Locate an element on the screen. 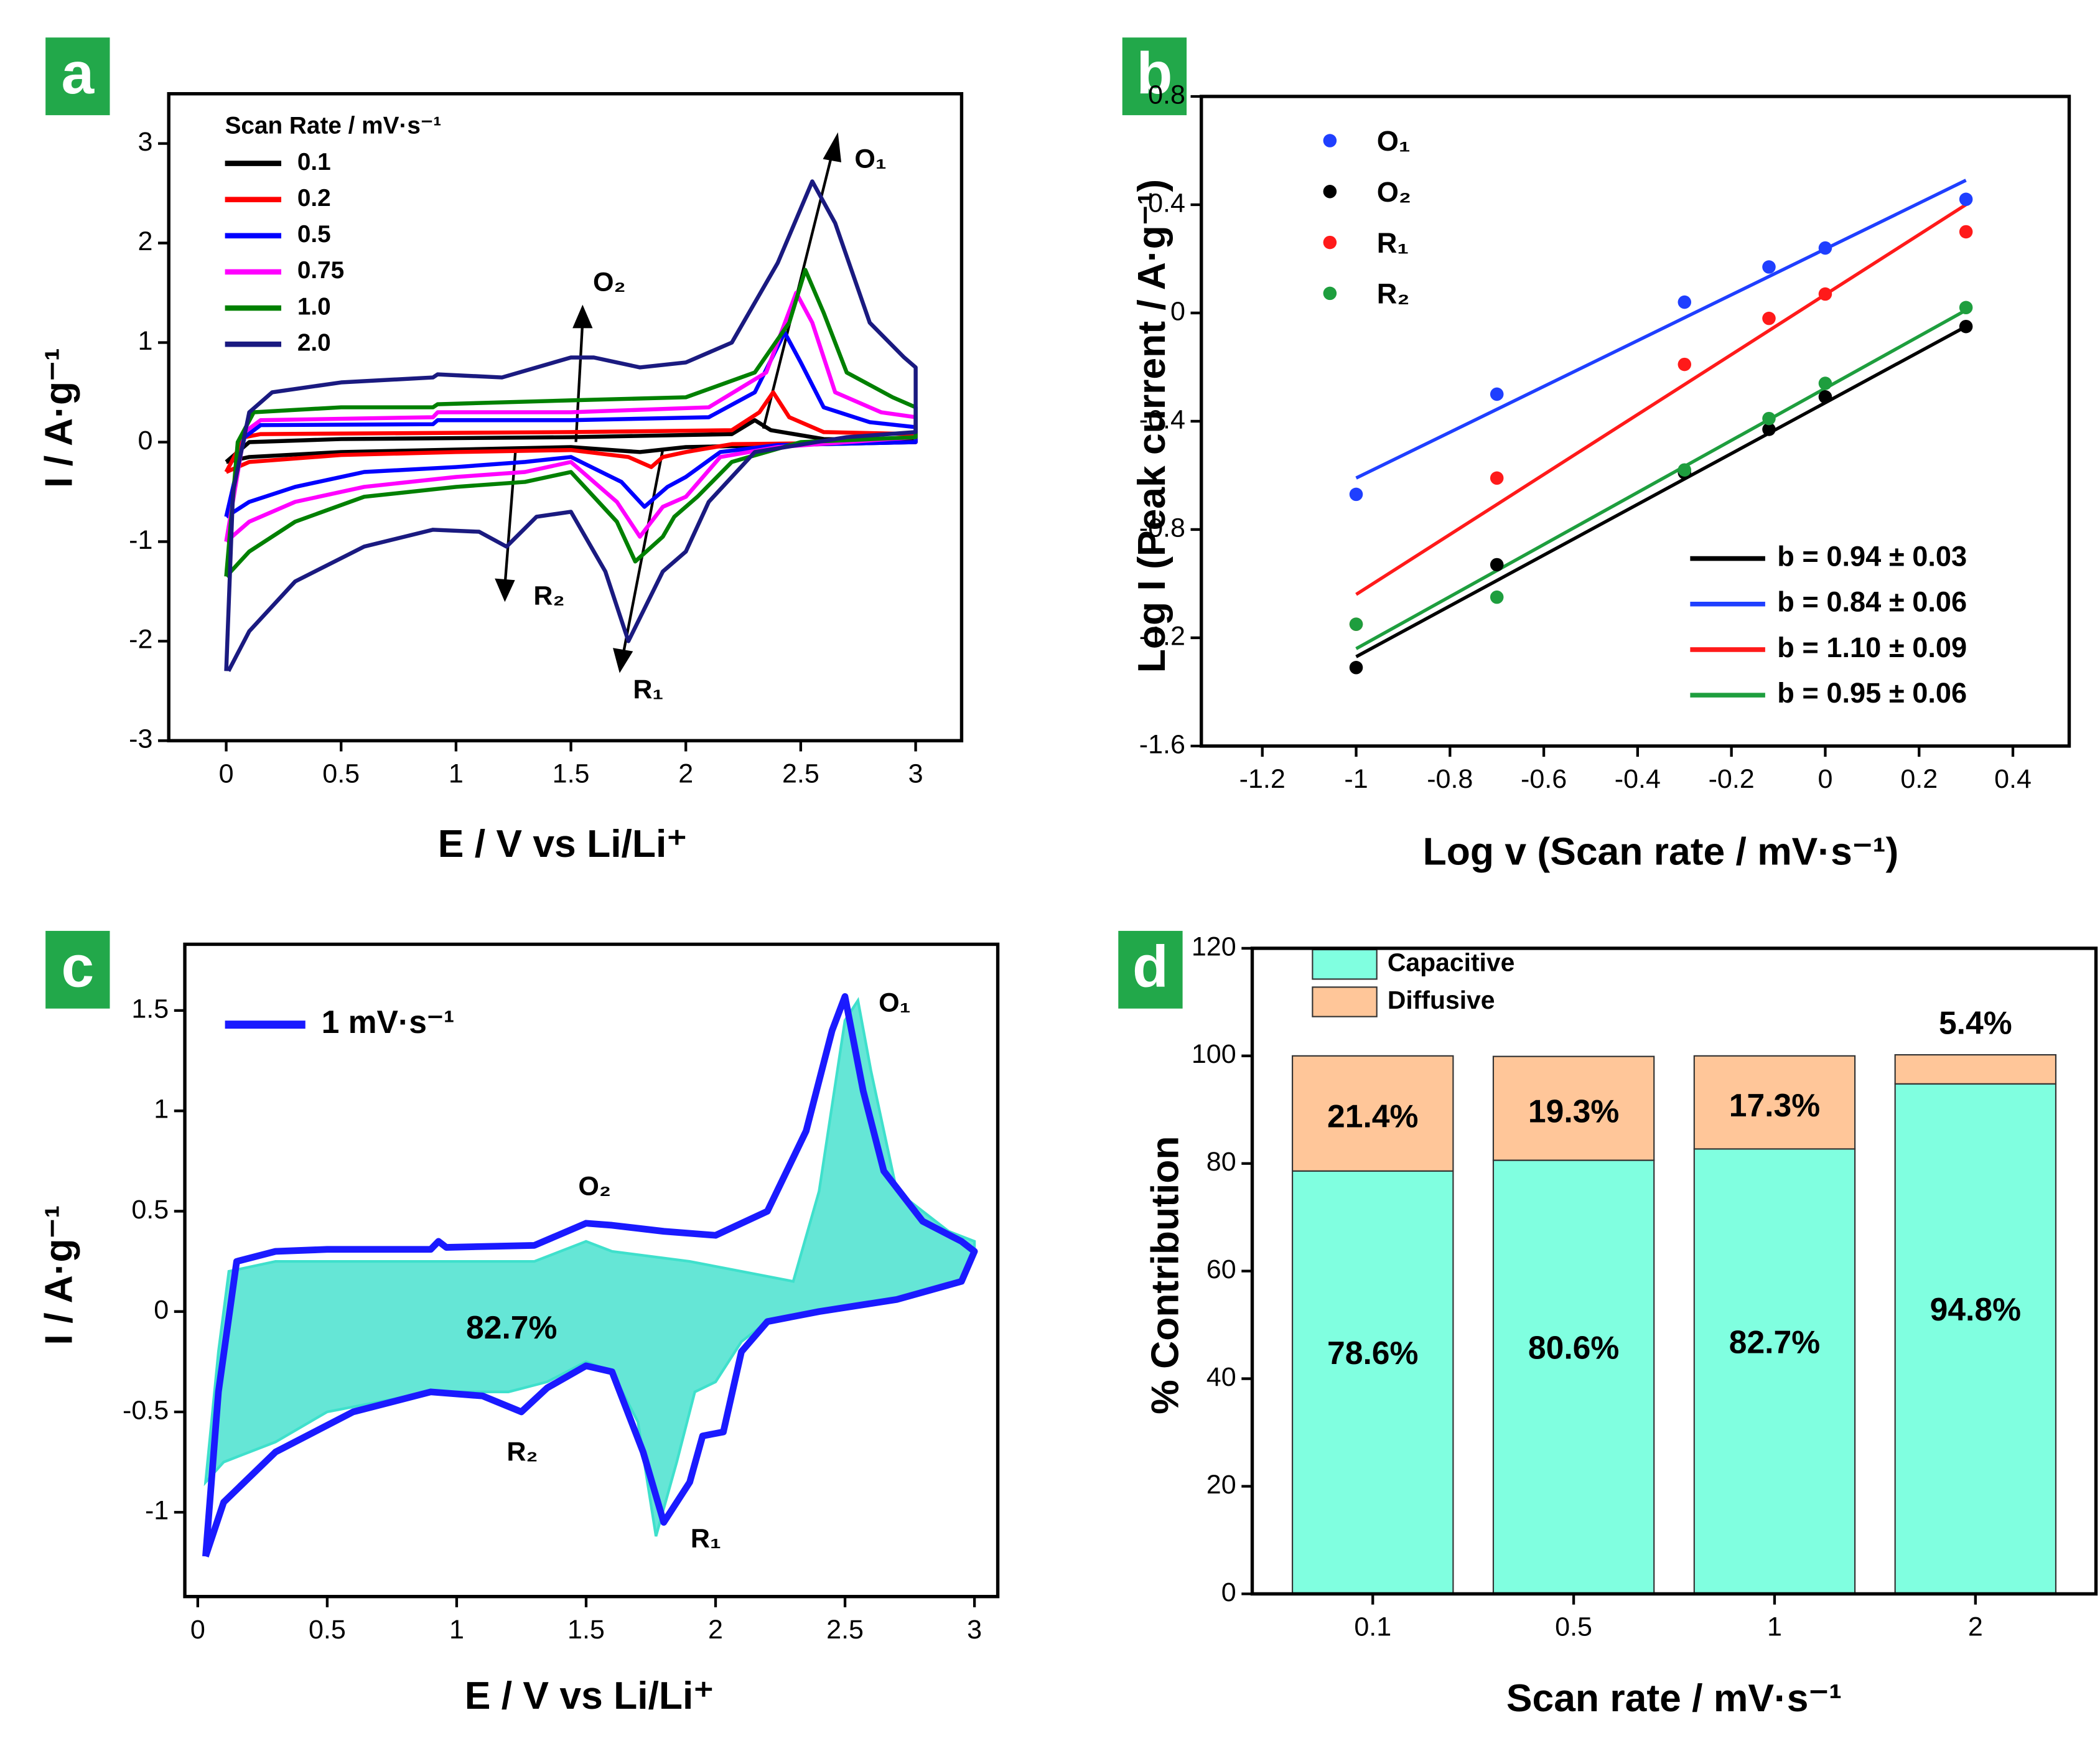 Image resolution: width=2100 pixels, height=1738 pixels. value-label: 5.4% is located at coordinates (1975, 1022).